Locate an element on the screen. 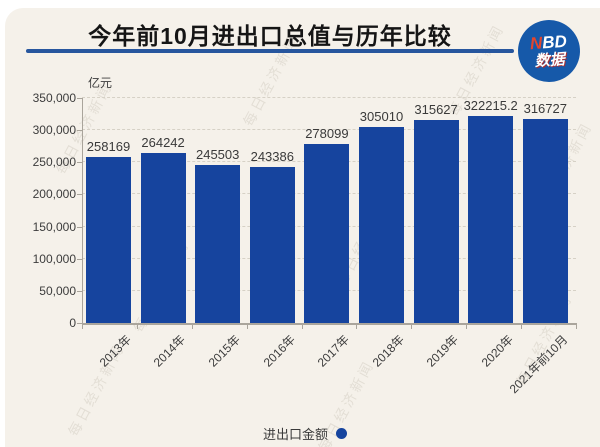 This screenshot has width=600, height=447. x-axis-label: 2014年 is located at coordinates (170, 351).